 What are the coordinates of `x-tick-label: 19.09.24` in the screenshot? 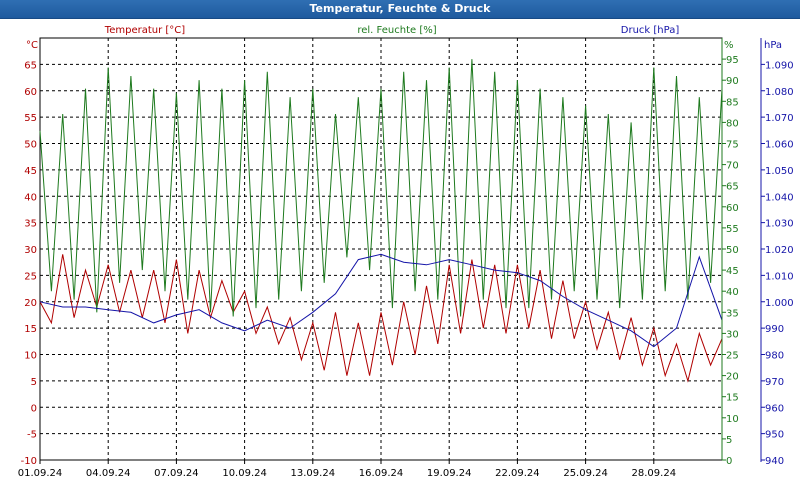 It's located at (449, 473).